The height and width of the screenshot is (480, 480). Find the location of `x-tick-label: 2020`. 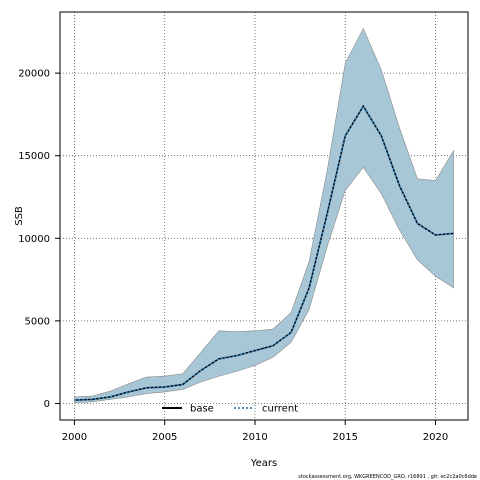

x-tick-label: 2020 is located at coordinates (435, 437).